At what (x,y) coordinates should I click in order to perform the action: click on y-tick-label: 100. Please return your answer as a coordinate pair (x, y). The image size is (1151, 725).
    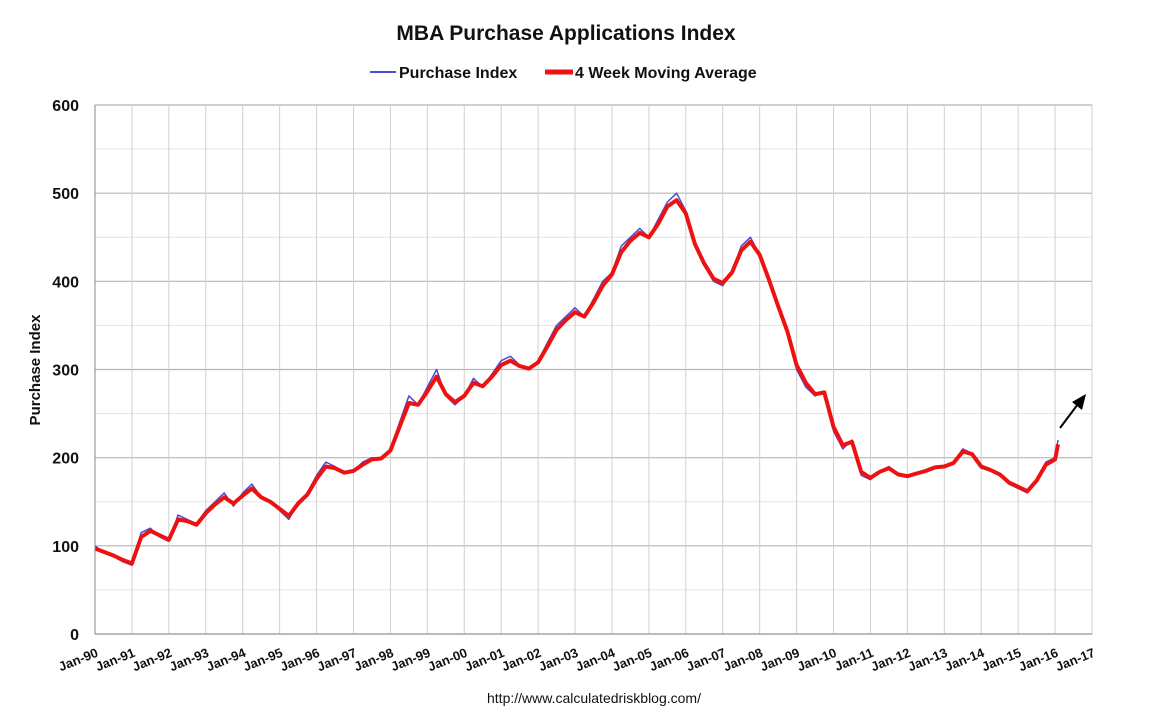
    Looking at the image, I should click on (65, 547).